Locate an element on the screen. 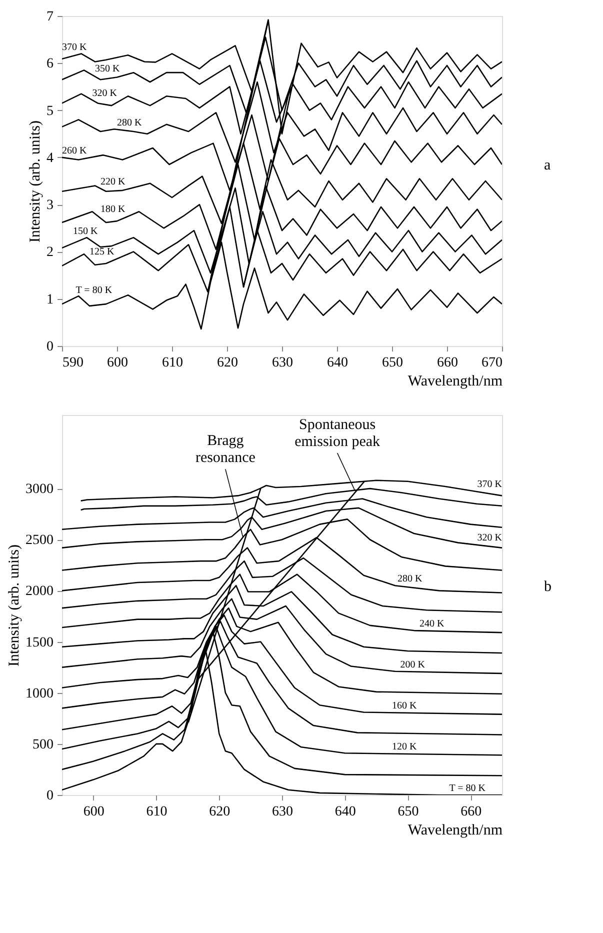 This screenshot has width=603, height=933. y-tick-label: 7 is located at coordinates (50, 17).